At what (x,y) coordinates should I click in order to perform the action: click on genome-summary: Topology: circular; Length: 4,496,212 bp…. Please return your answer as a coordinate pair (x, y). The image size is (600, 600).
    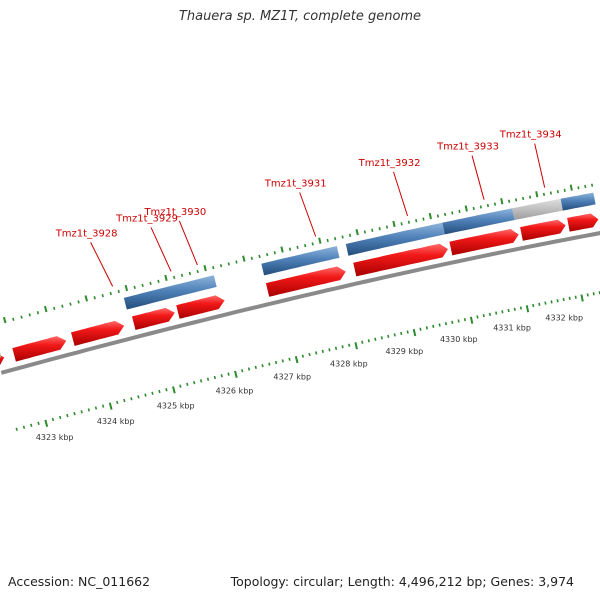
    Looking at the image, I should click on (402, 581).